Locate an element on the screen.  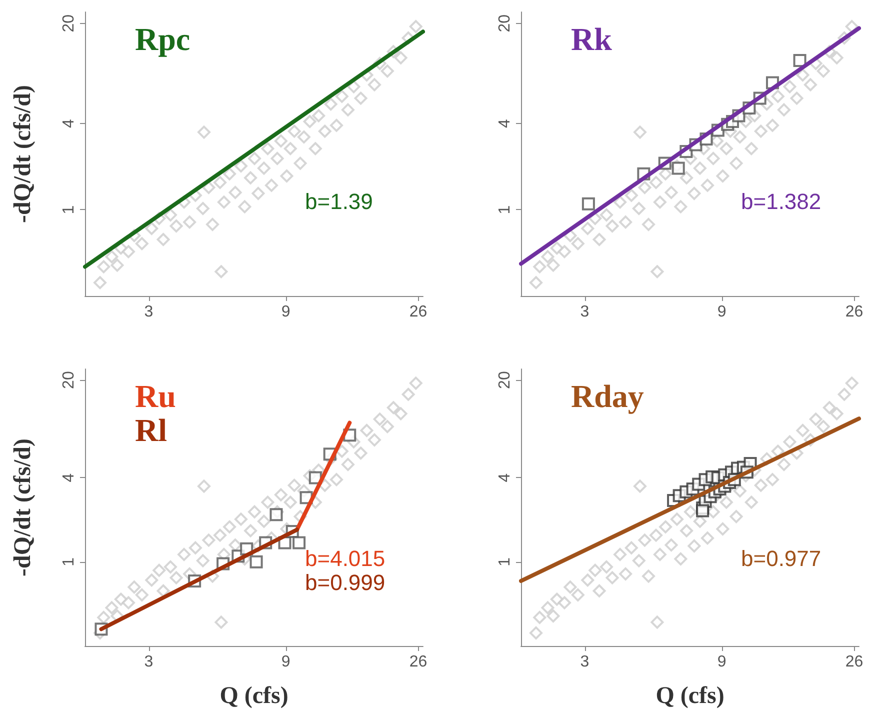
annotation: b=0.977 is located at coordinates (781, 558).